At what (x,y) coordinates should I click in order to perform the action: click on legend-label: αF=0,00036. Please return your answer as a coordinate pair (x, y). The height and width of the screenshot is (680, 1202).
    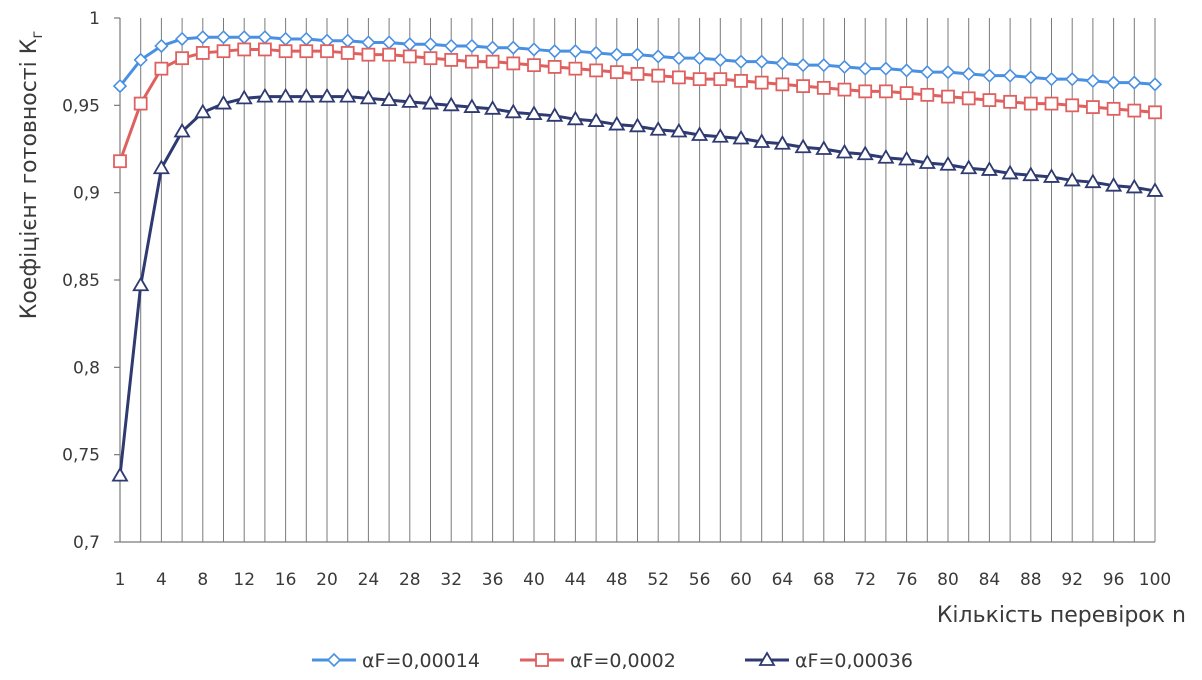
    Looking at the image, I should click on (854, 661).